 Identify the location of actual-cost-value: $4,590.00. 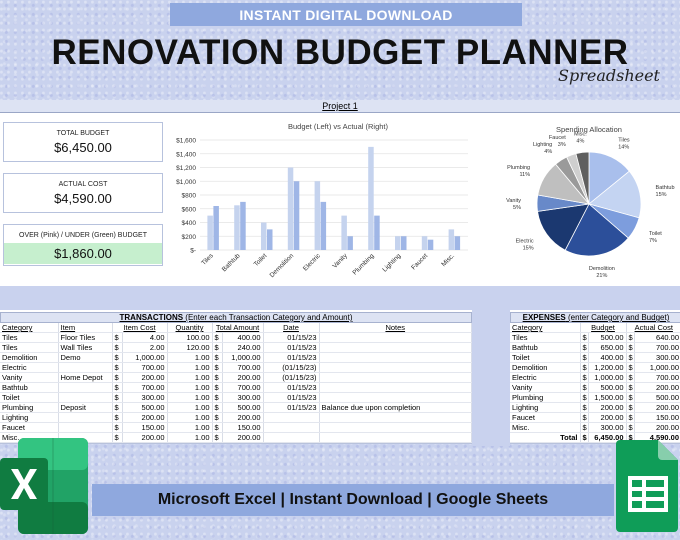
(83, 198).